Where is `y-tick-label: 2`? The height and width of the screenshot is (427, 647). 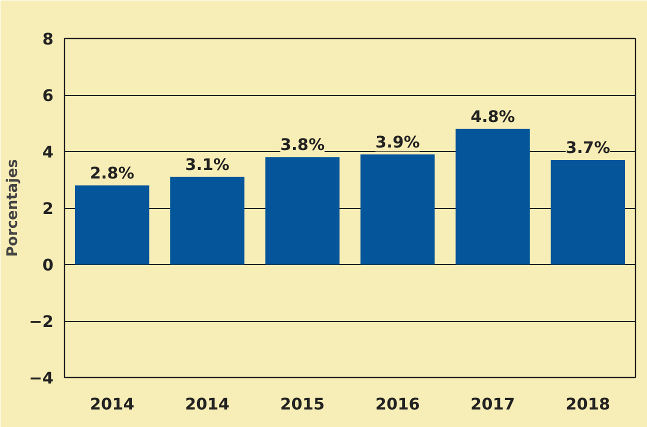 y-tick-label: 2 is located at coordinates (48, 208).